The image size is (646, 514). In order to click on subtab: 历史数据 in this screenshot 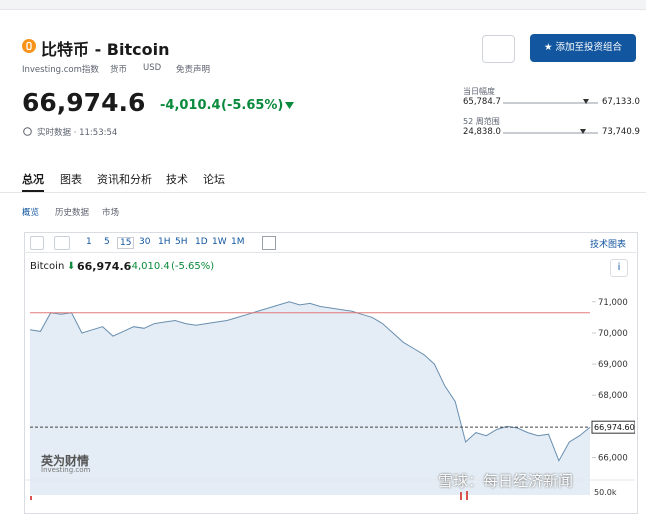, I will do `click(72, 213)`.